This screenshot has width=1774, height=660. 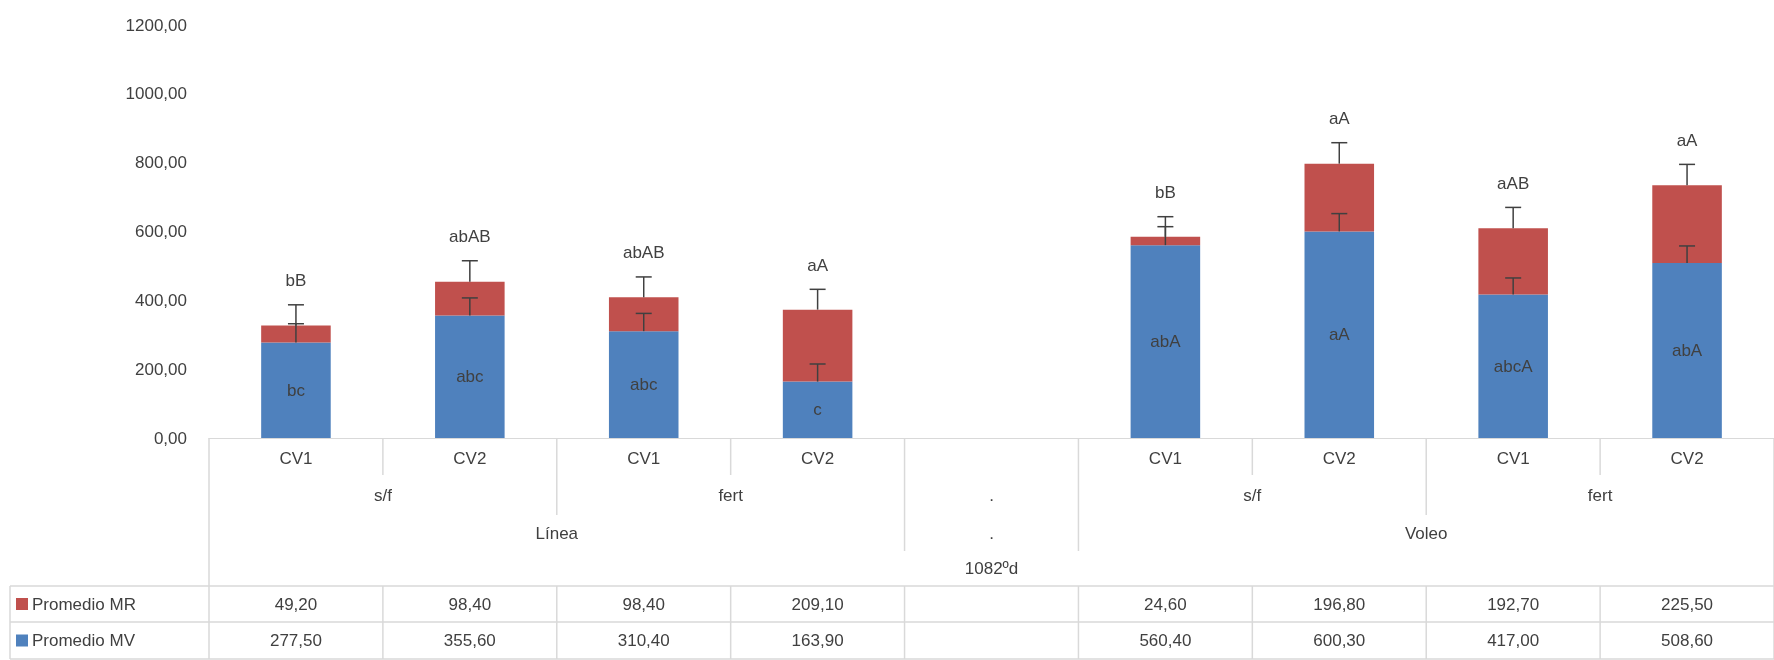 I want to click on data-label: 560,40, so click(x=1165, y=640).